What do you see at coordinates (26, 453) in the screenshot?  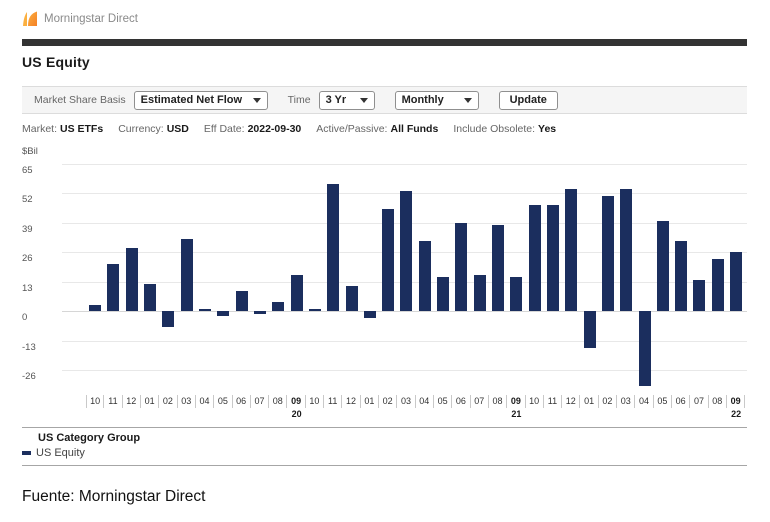 I see `legend-swatch-icon` at bounding box center [26, 453].